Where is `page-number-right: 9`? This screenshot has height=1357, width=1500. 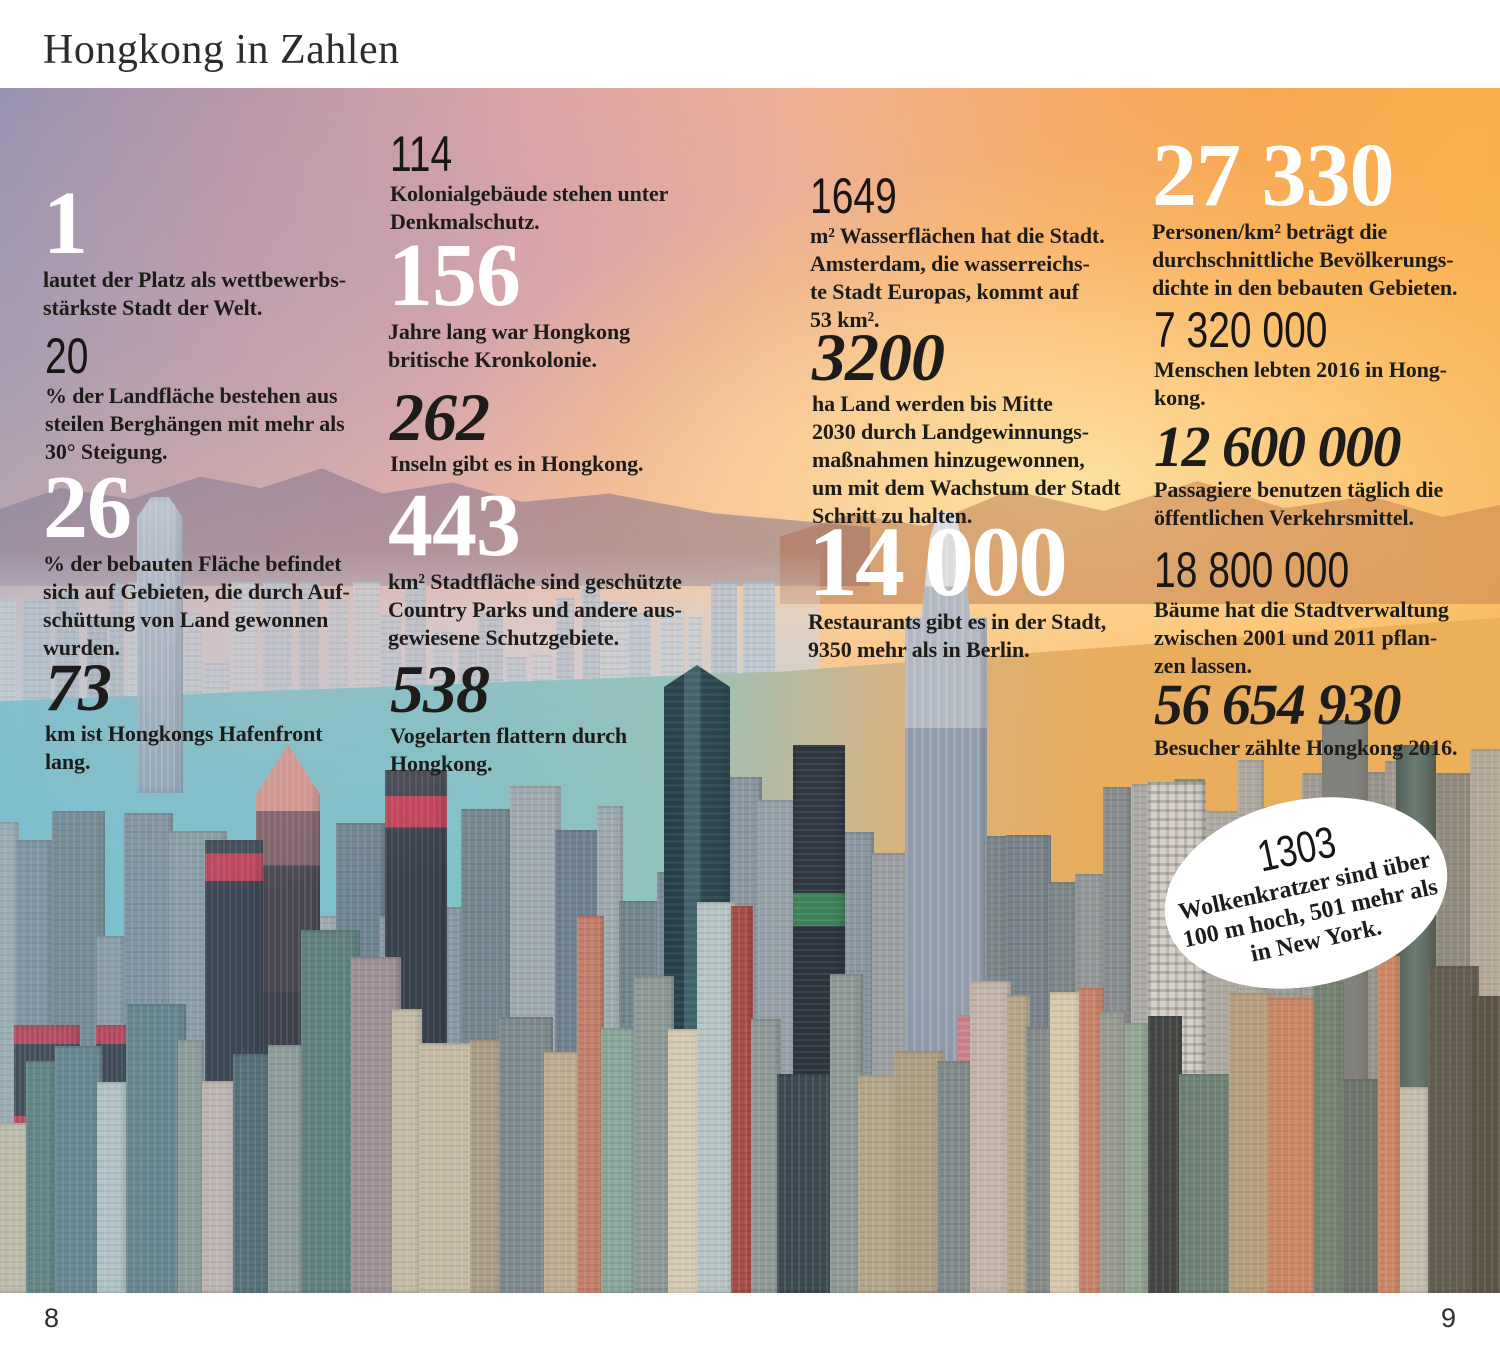
page-number-right: 9 is located at coordinates (1448, 1318).